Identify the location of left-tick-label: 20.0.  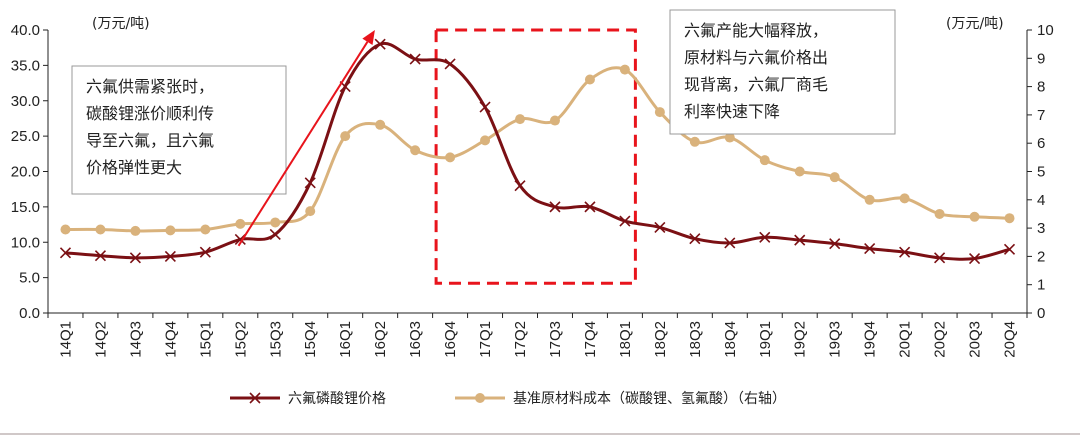
(25, 172).